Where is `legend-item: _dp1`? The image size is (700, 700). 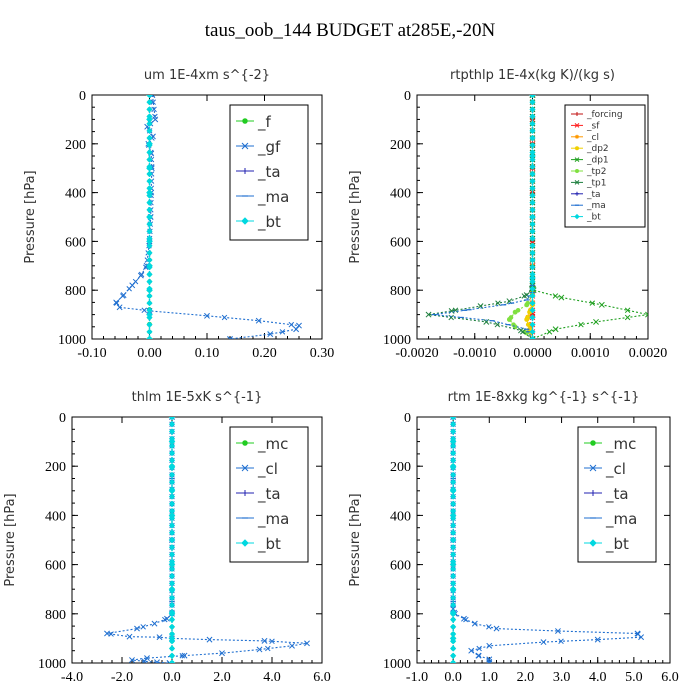 legend-item: _dp1 is located at coordinates (590, 161).